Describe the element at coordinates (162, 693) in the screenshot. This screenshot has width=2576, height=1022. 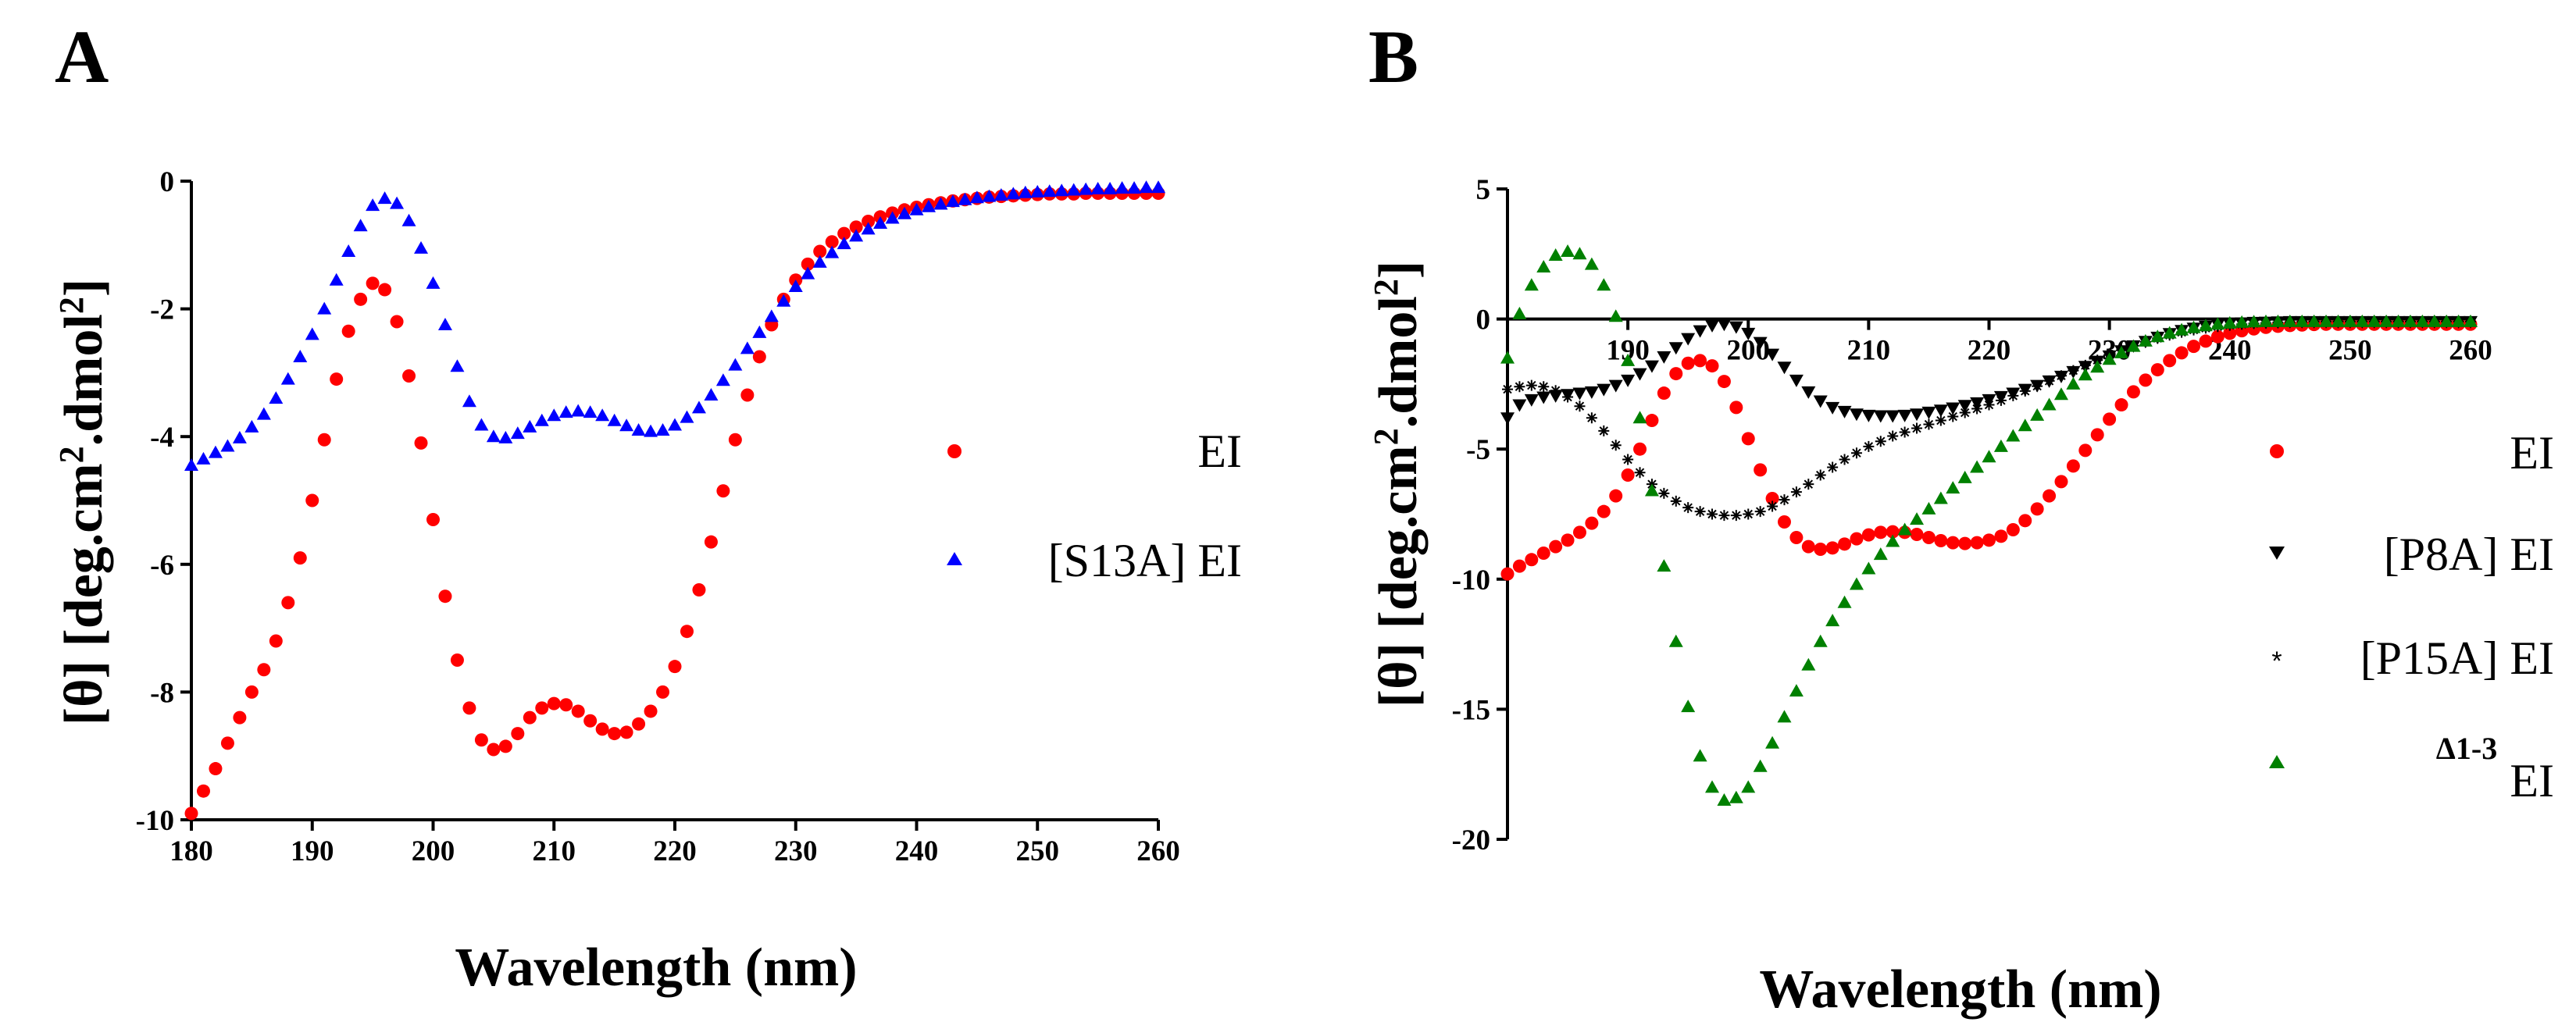
I see `panel-a-y-tick-label: -8` at that location.